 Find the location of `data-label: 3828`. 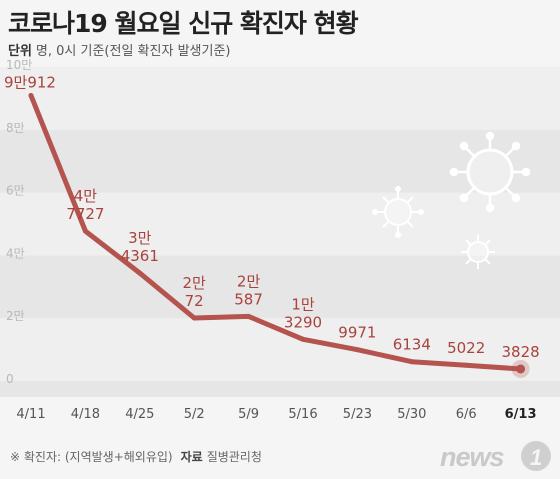

data-label: 3828 is located at coordinates (521, 352).